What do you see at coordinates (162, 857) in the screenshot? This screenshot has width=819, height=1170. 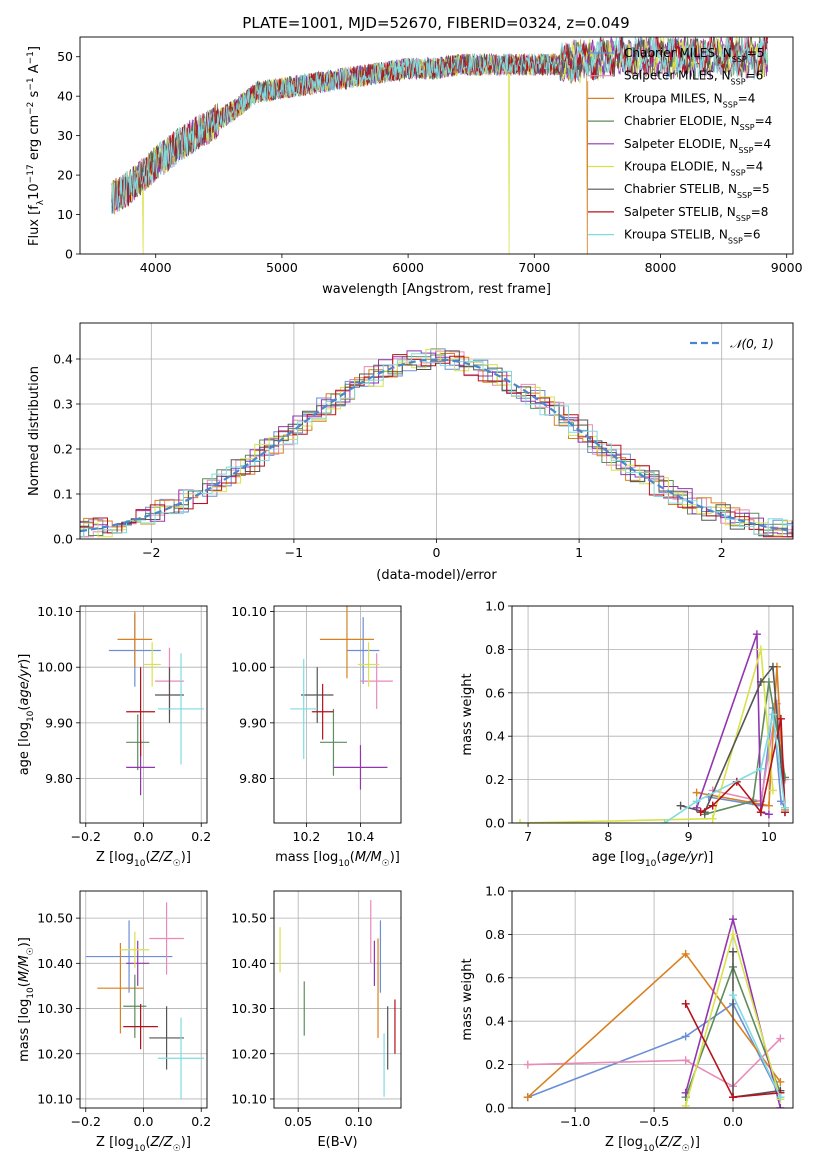 I see `label-part: Z/Z` at bounding box center [162, 857].